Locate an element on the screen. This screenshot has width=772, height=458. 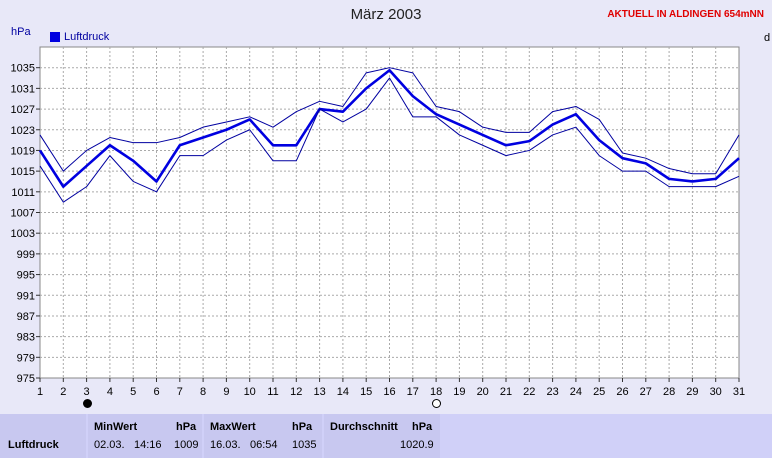
x-tick-label: 27 is located at coordinates (646, 392).